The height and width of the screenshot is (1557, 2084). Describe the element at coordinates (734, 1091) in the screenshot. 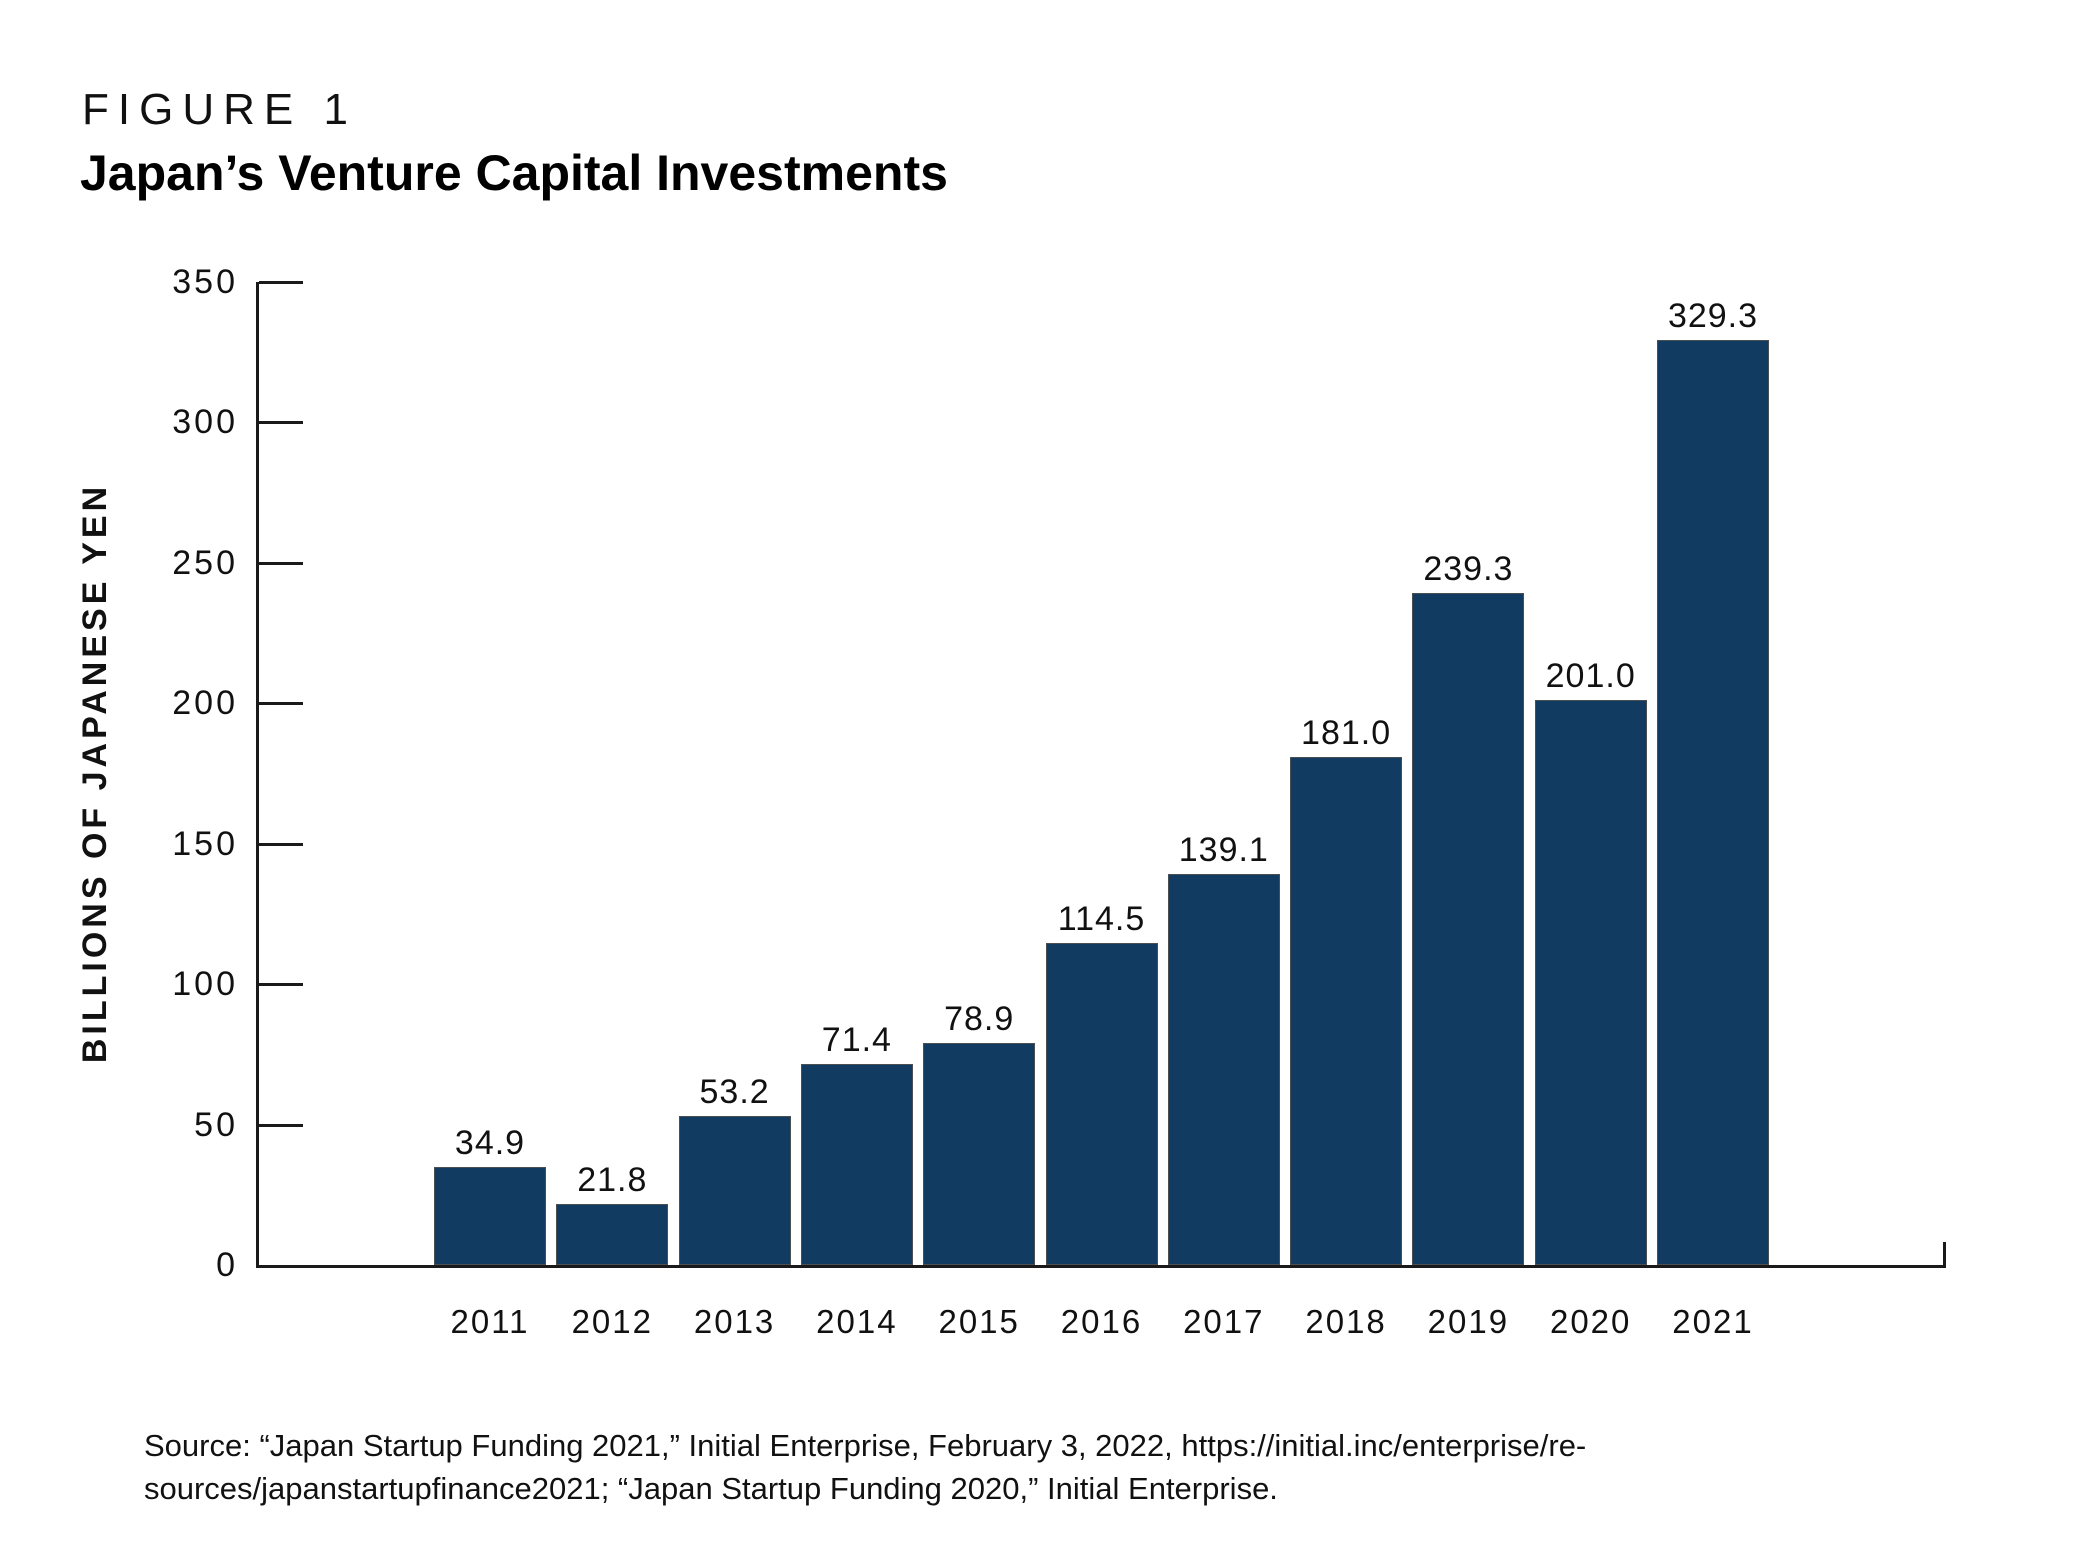

I see `bar-value-label: 53.2` at that location.